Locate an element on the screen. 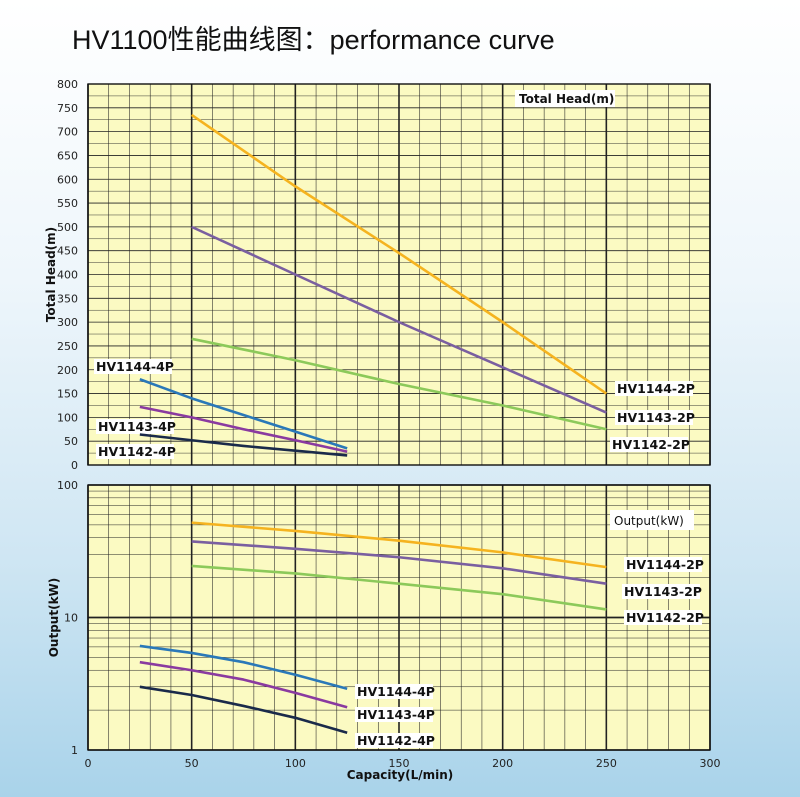  output-series-label-hv1143-4p: HV1143-4P is located at coordinates (396, 714).